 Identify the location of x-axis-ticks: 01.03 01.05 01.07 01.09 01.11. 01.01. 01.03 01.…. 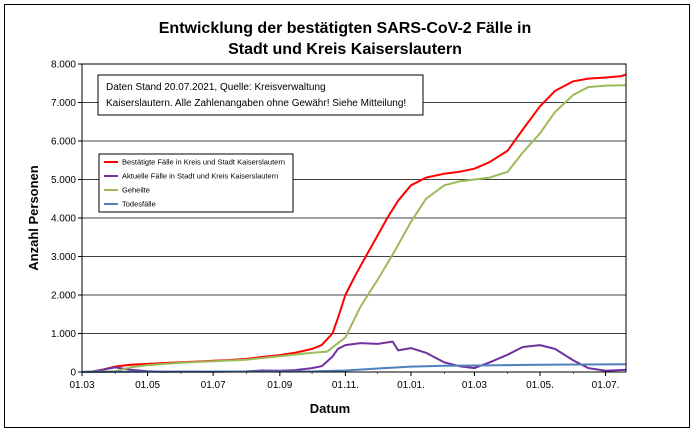
(344, 381).